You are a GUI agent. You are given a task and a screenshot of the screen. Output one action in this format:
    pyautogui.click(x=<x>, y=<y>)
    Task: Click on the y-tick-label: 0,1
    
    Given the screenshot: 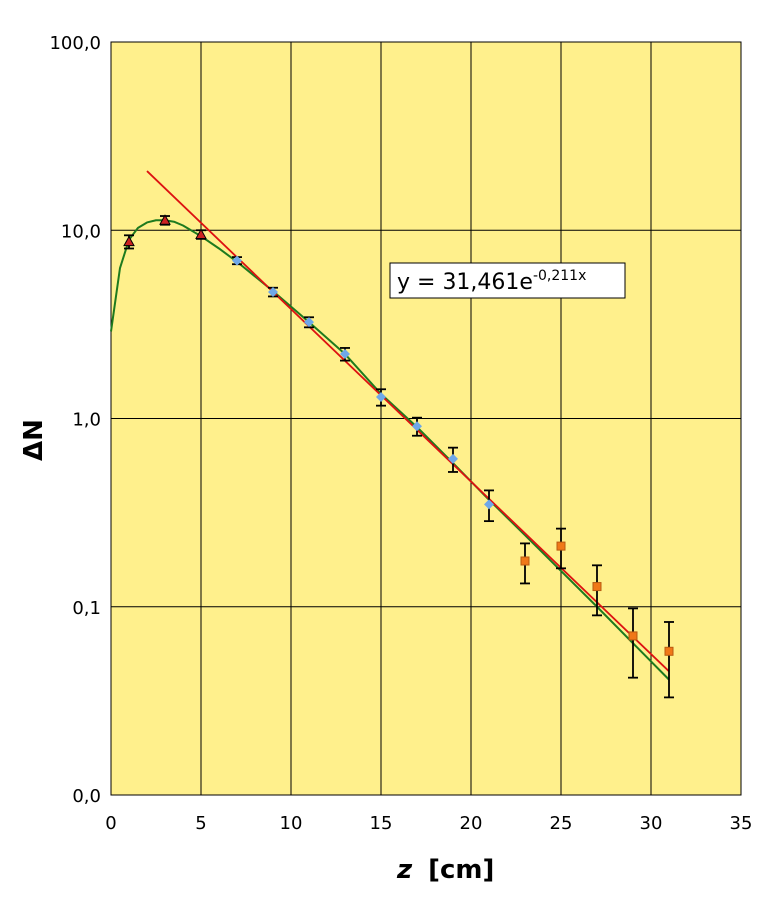 What is the action you would take?
    pyautogui.click(x=86, y=608)
    